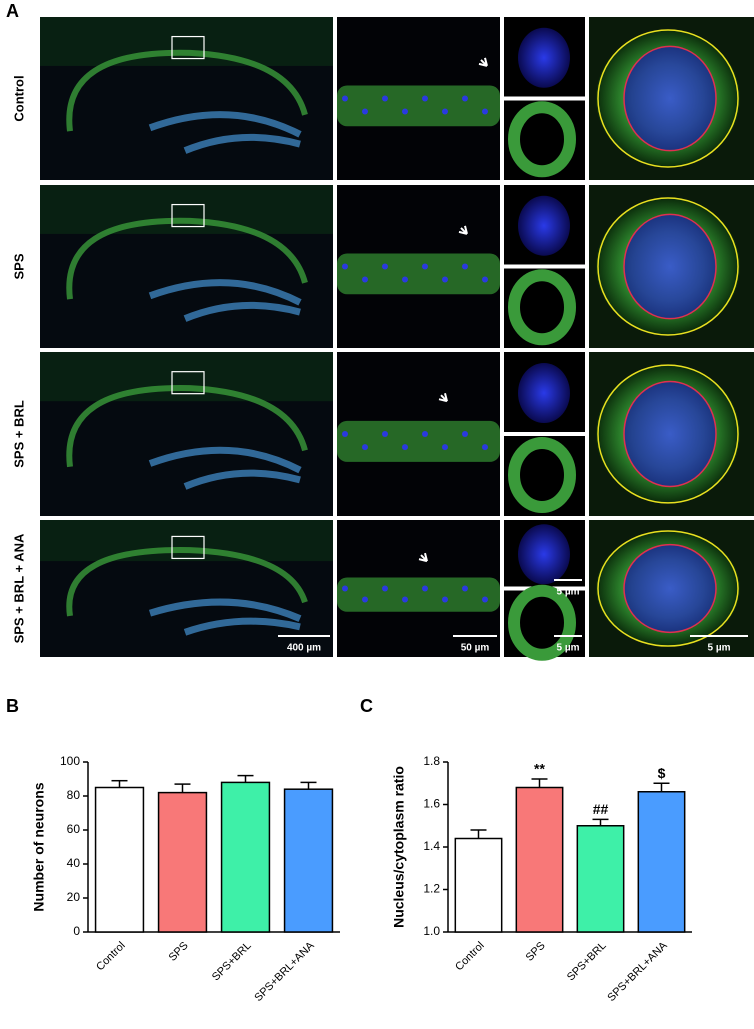  Describe the element at coordinates (431, 761) in the screenshot. I see `y-tick-label: 1.8` at that location.